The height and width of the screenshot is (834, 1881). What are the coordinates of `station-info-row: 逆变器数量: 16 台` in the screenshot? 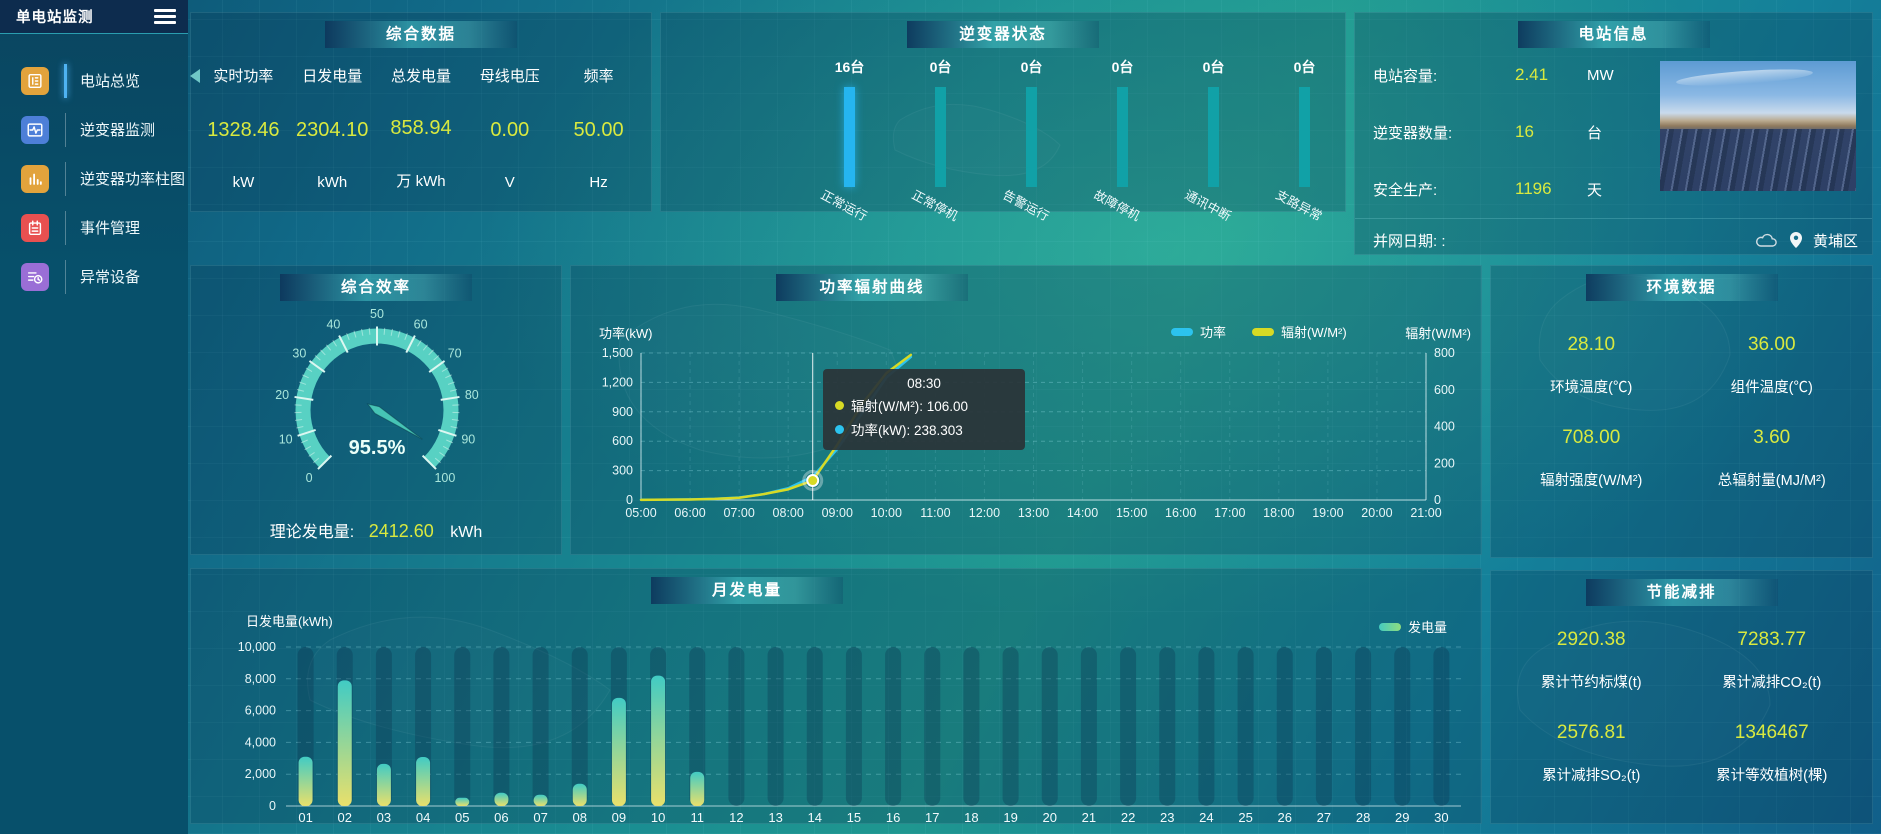 It's located at (1523, 132).